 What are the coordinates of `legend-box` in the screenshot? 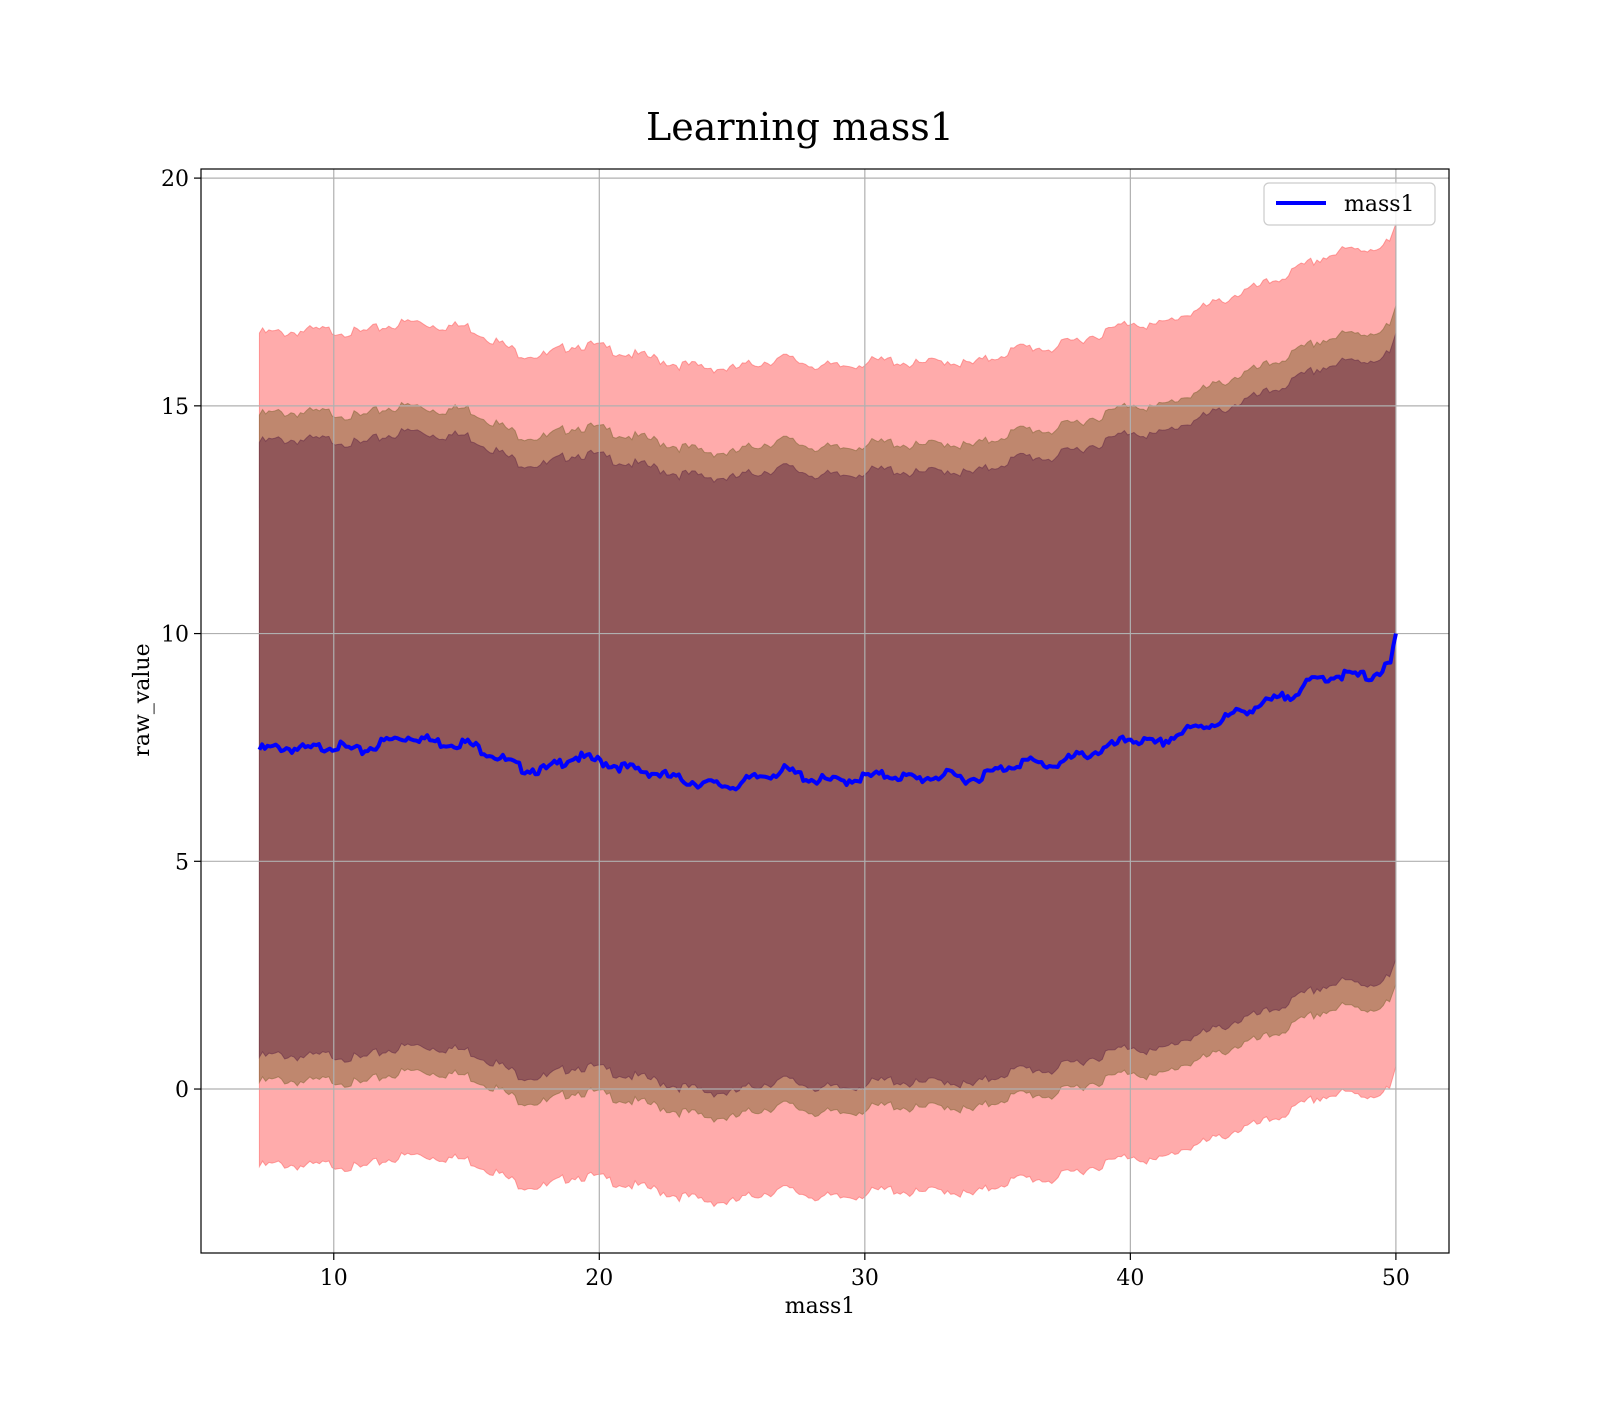 It's located at (1349, 204).